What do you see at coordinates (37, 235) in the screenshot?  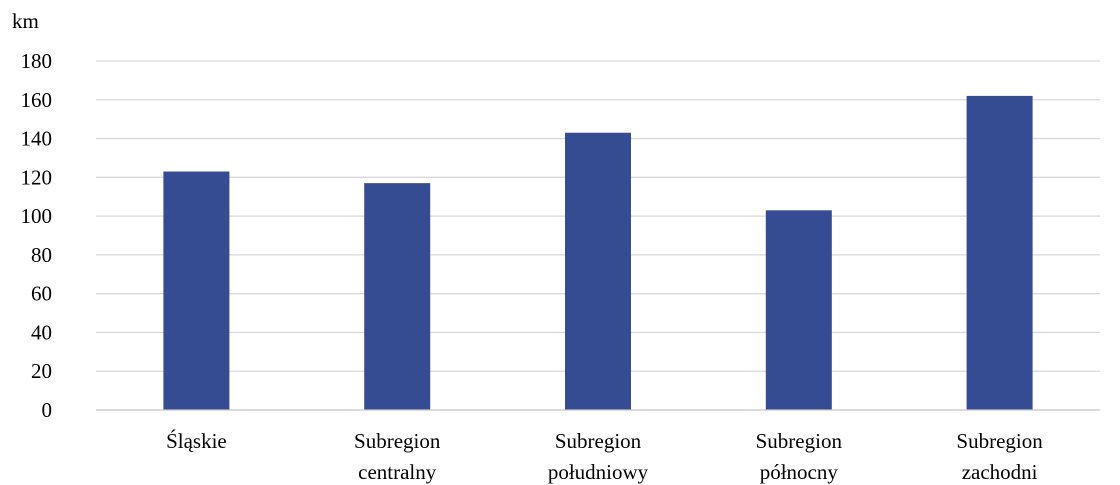 I see `y-axis-ticks: 0 20 40 60 80 100 120 140 160 180` at bounding box center [37, 235].